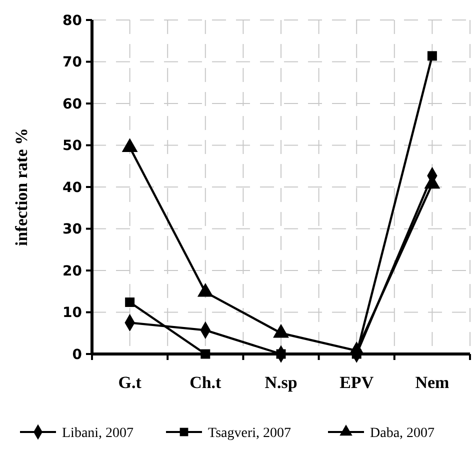 The image size is (474, 449). I want to click on y-tick-label: 80, so click(72, 20).